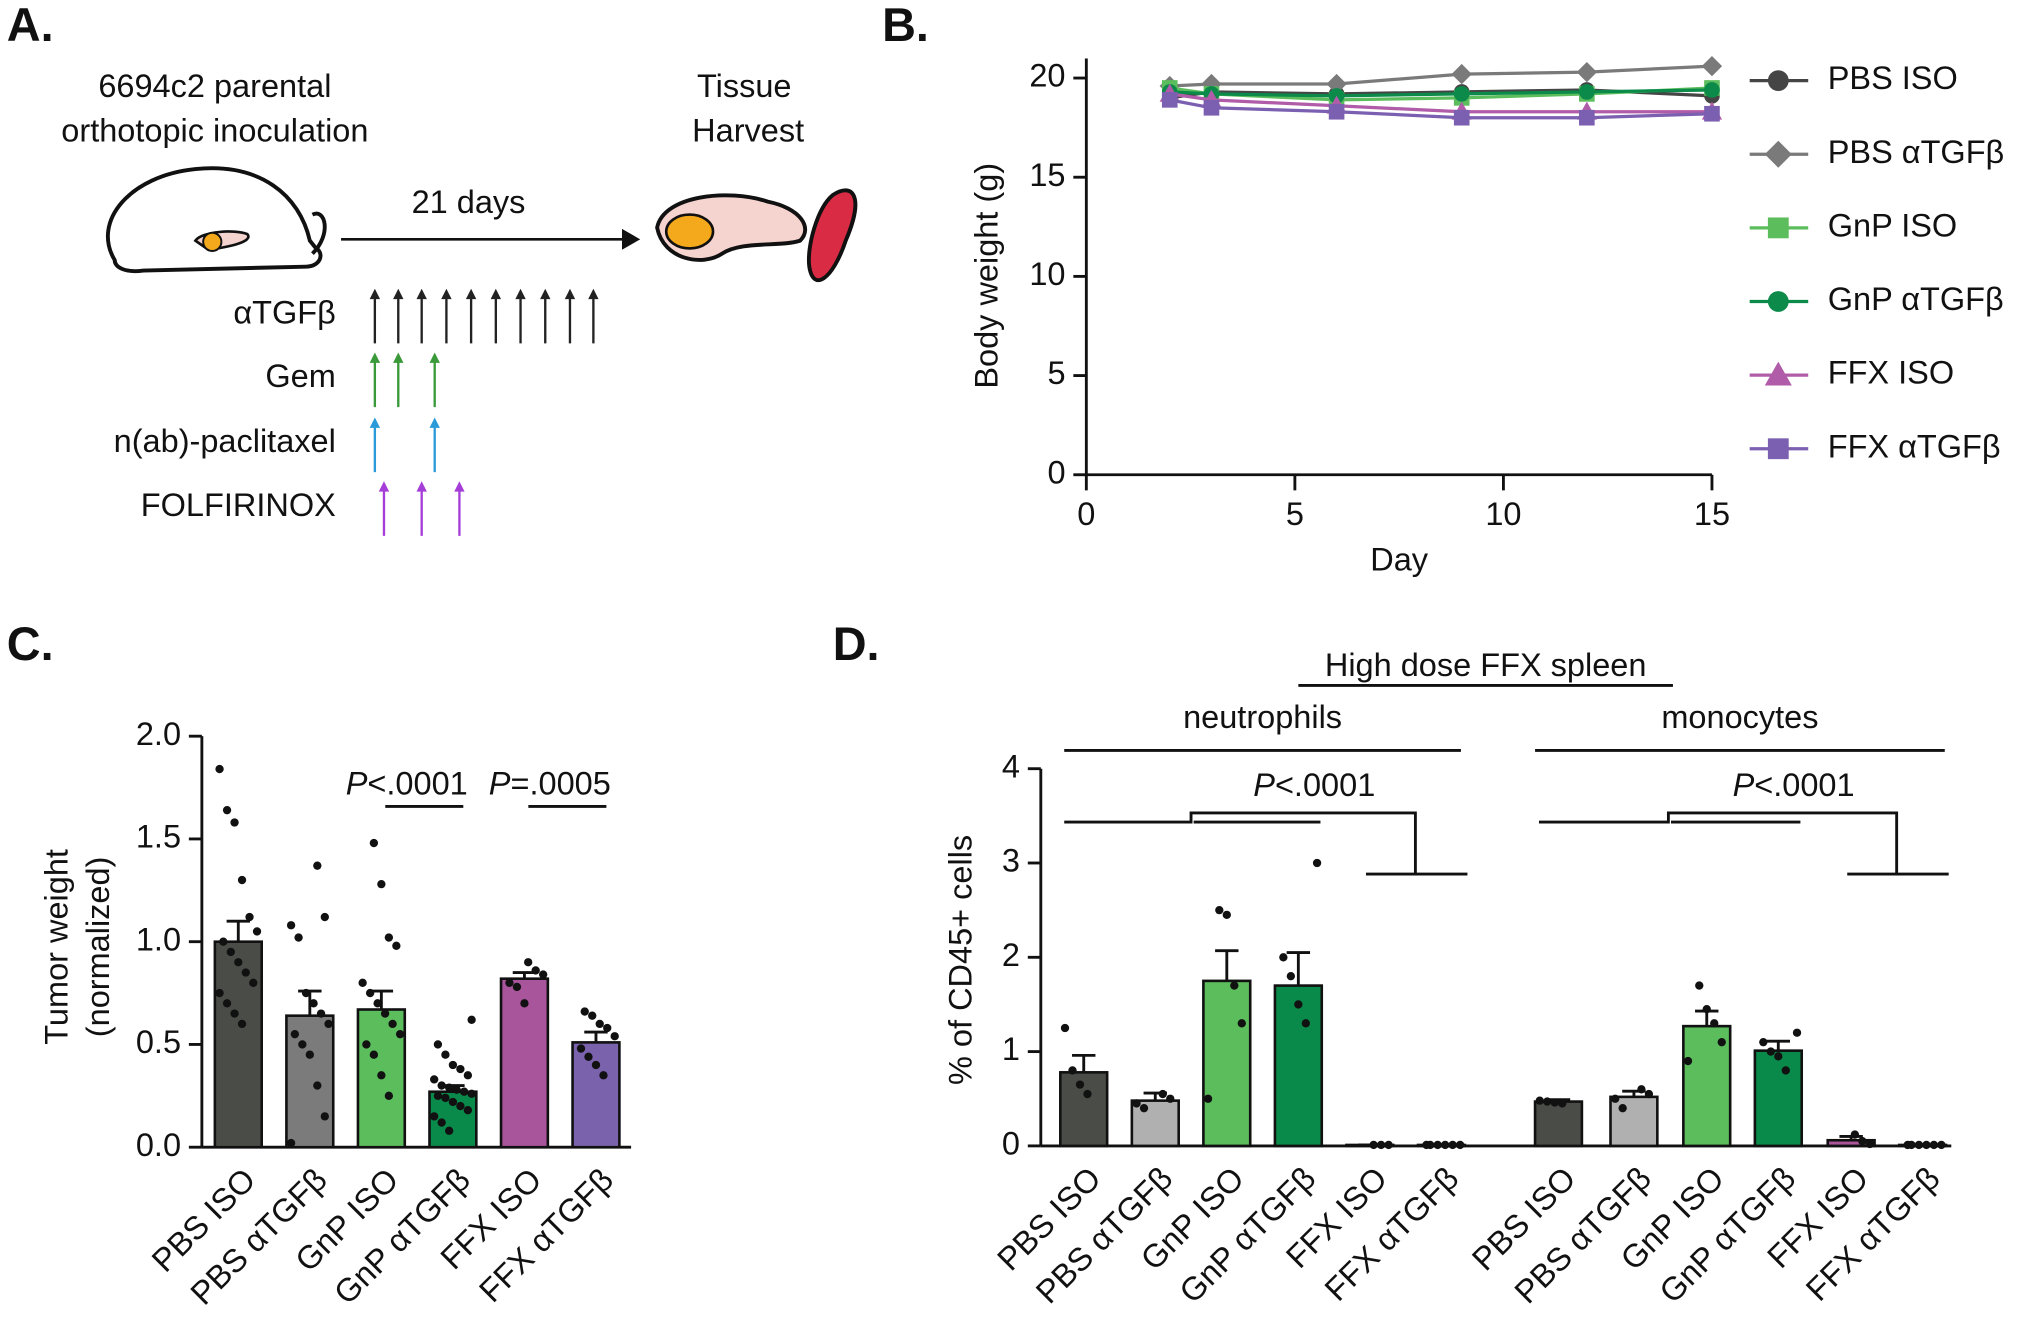 This screenshot has height=1341, width=2040. What do you see at coordinates (225, 441) in the screenshot?
I see `treatment-label: n(ab)-paclitaxel` at bounding box center [225, 441].